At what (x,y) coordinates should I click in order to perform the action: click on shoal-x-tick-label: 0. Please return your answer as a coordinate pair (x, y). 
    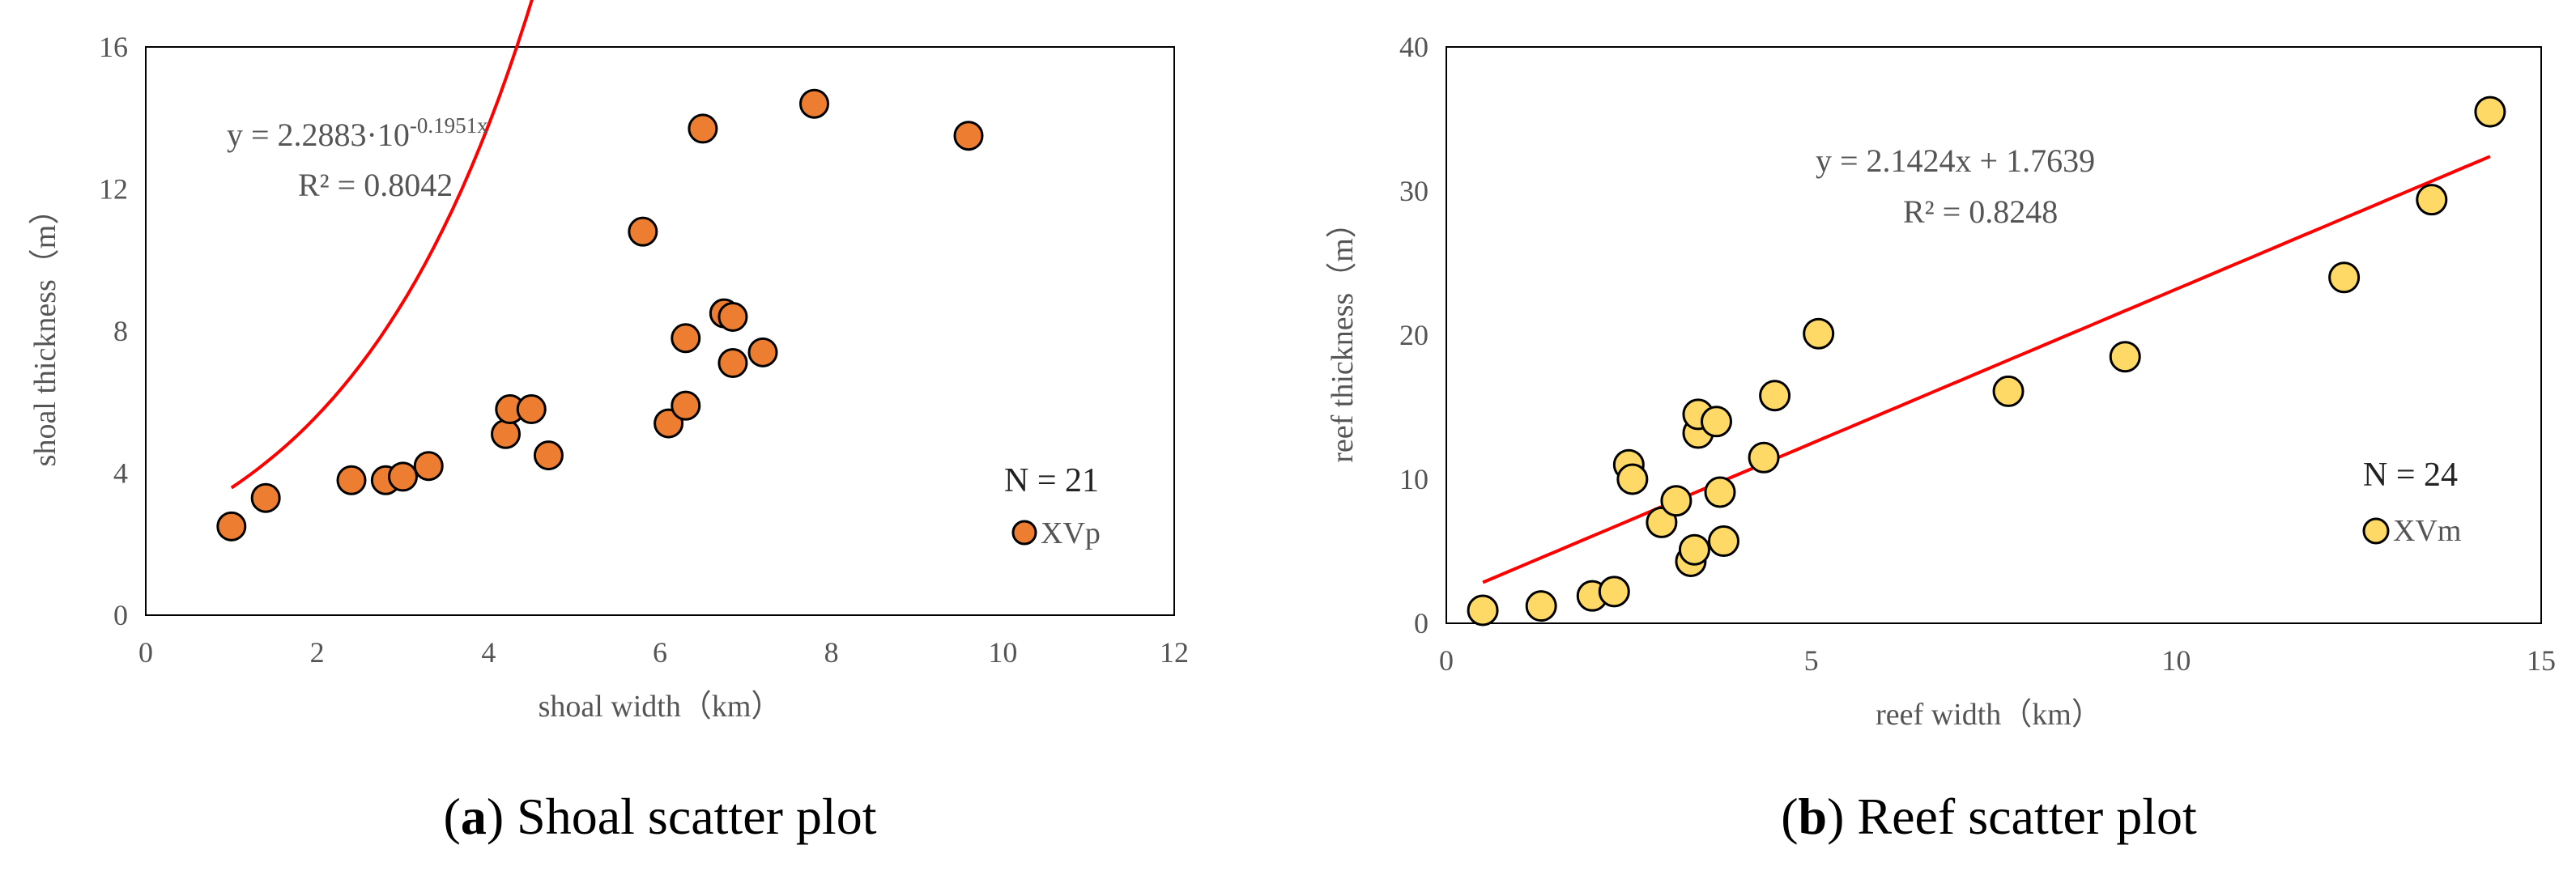
    Looking at the image, I should click on (145, 652).